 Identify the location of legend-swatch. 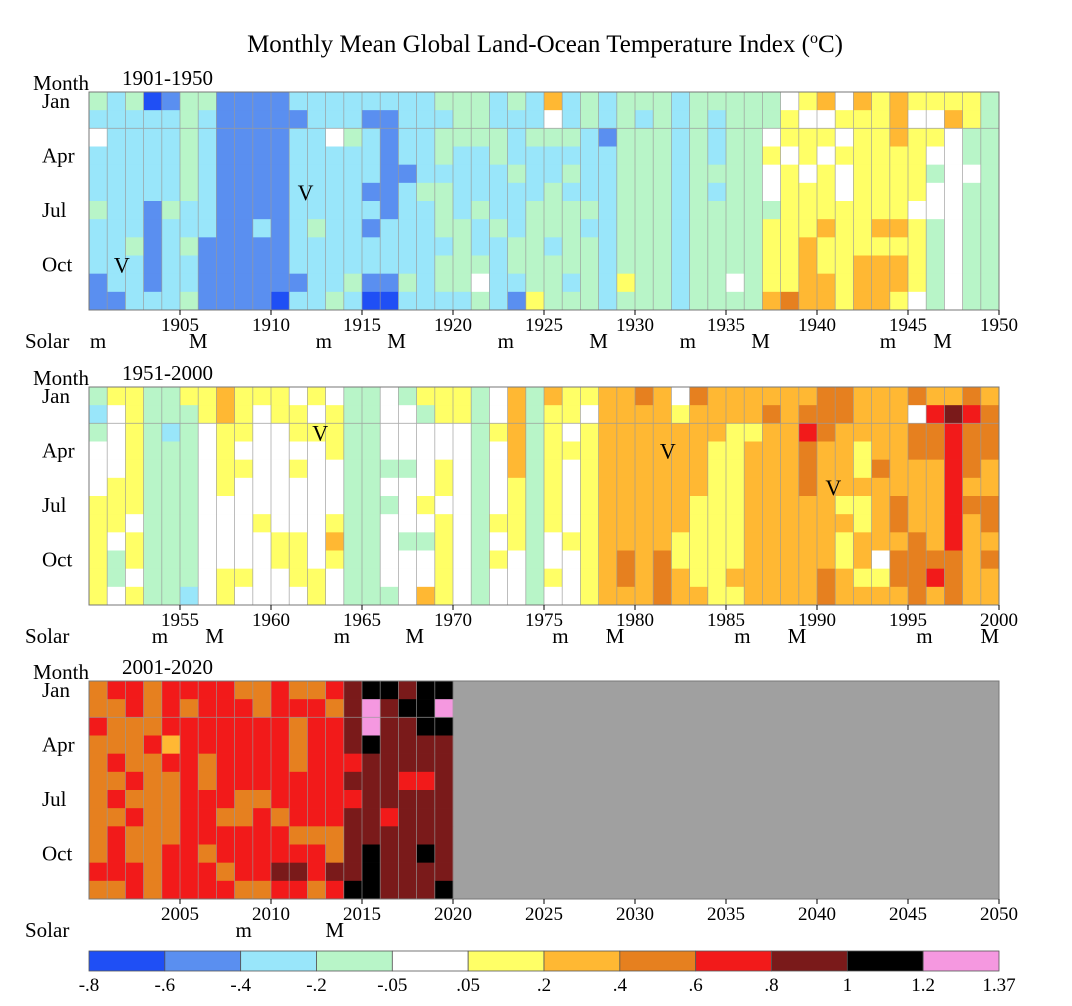
(809, 961).